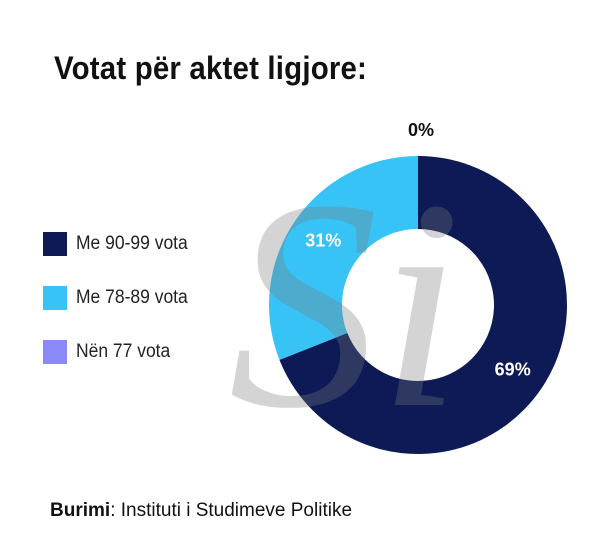  What do you see at coordinates (132, 297) in the screenshot?
I see `legend-label: Me 78-89 vota` at bounding box center [132, 297].